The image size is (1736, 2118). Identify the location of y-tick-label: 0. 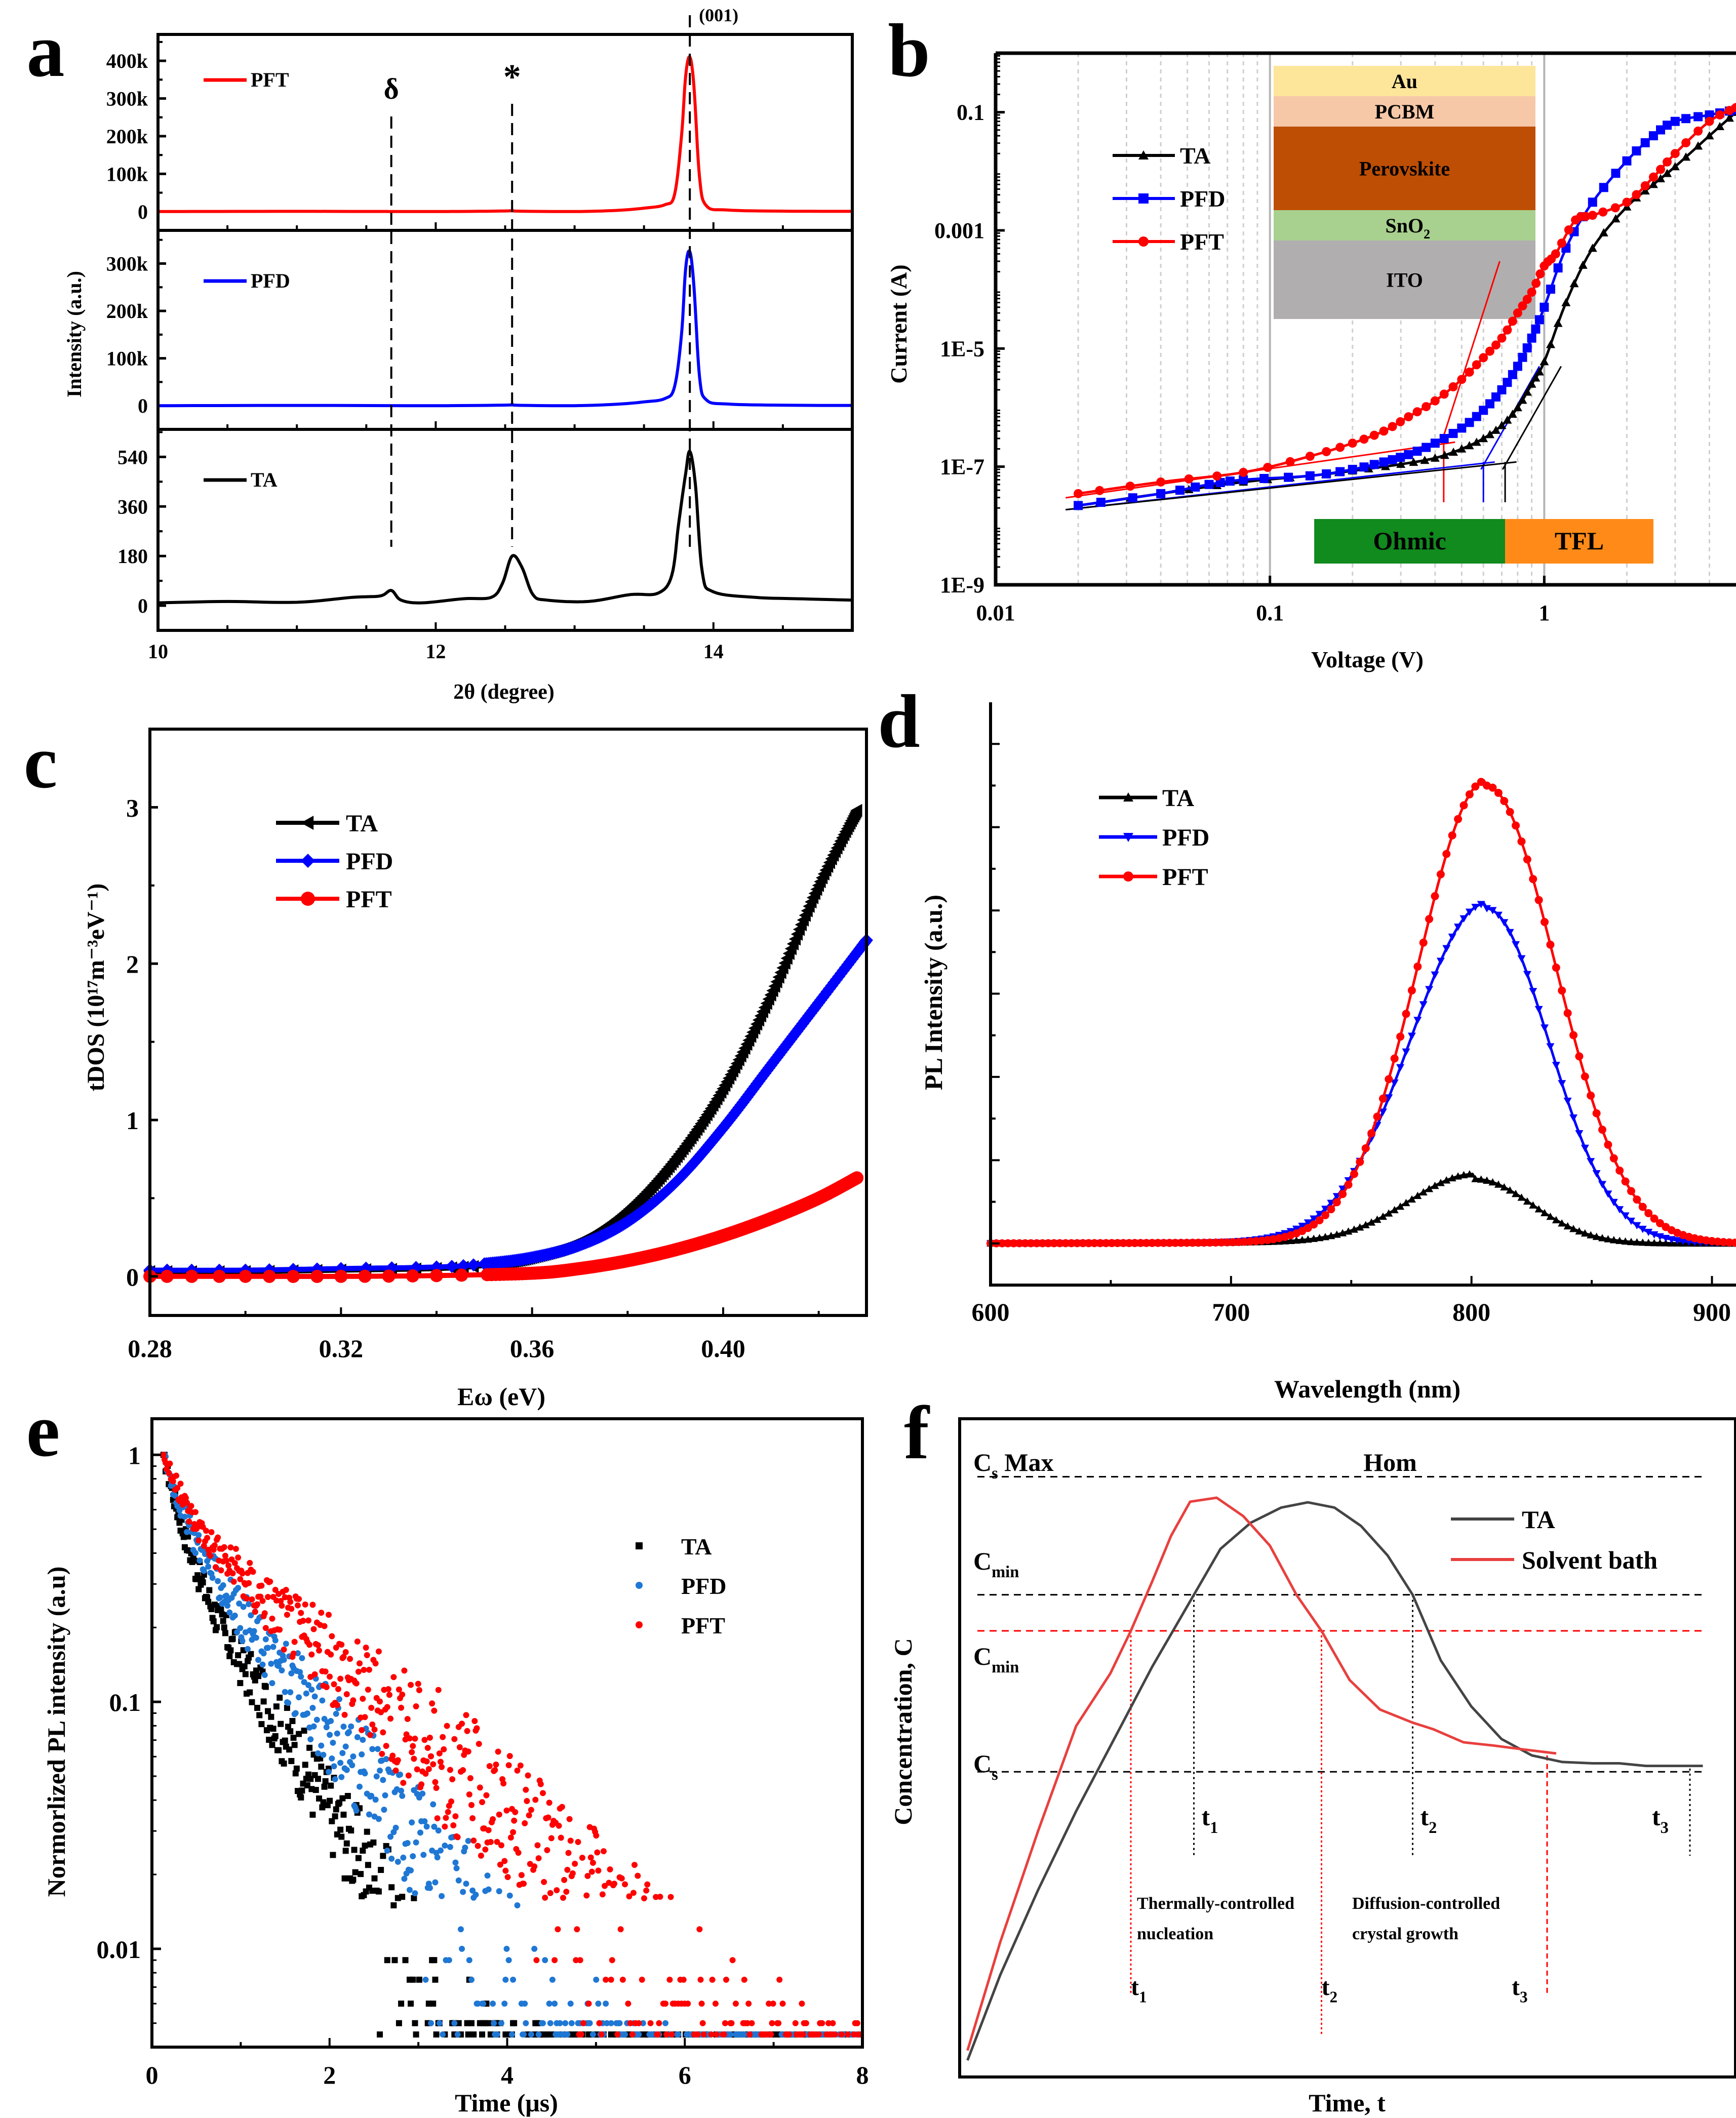
(143, 605).